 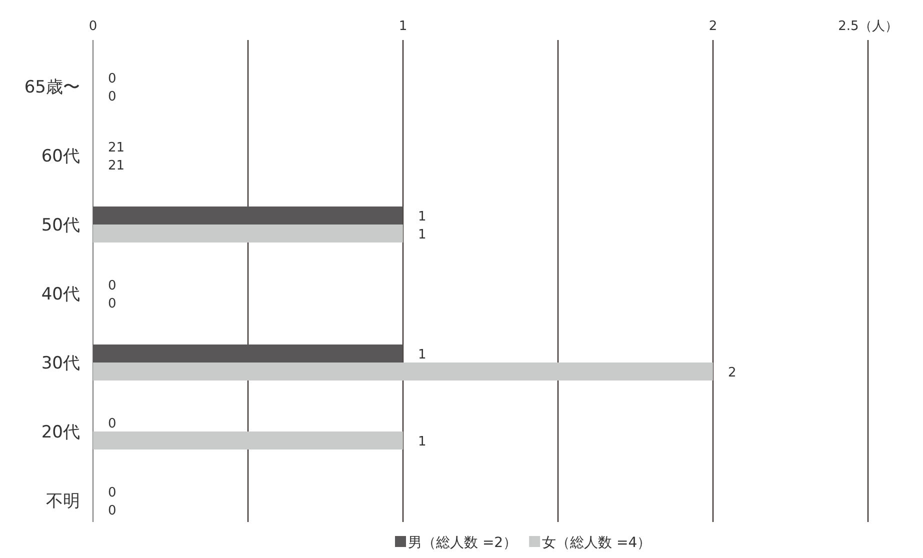 What do you see at coordinates (868, 26) in the screenshot?
I see `x-tick-label: 2.5（人）` at bounding box center [868, 26].